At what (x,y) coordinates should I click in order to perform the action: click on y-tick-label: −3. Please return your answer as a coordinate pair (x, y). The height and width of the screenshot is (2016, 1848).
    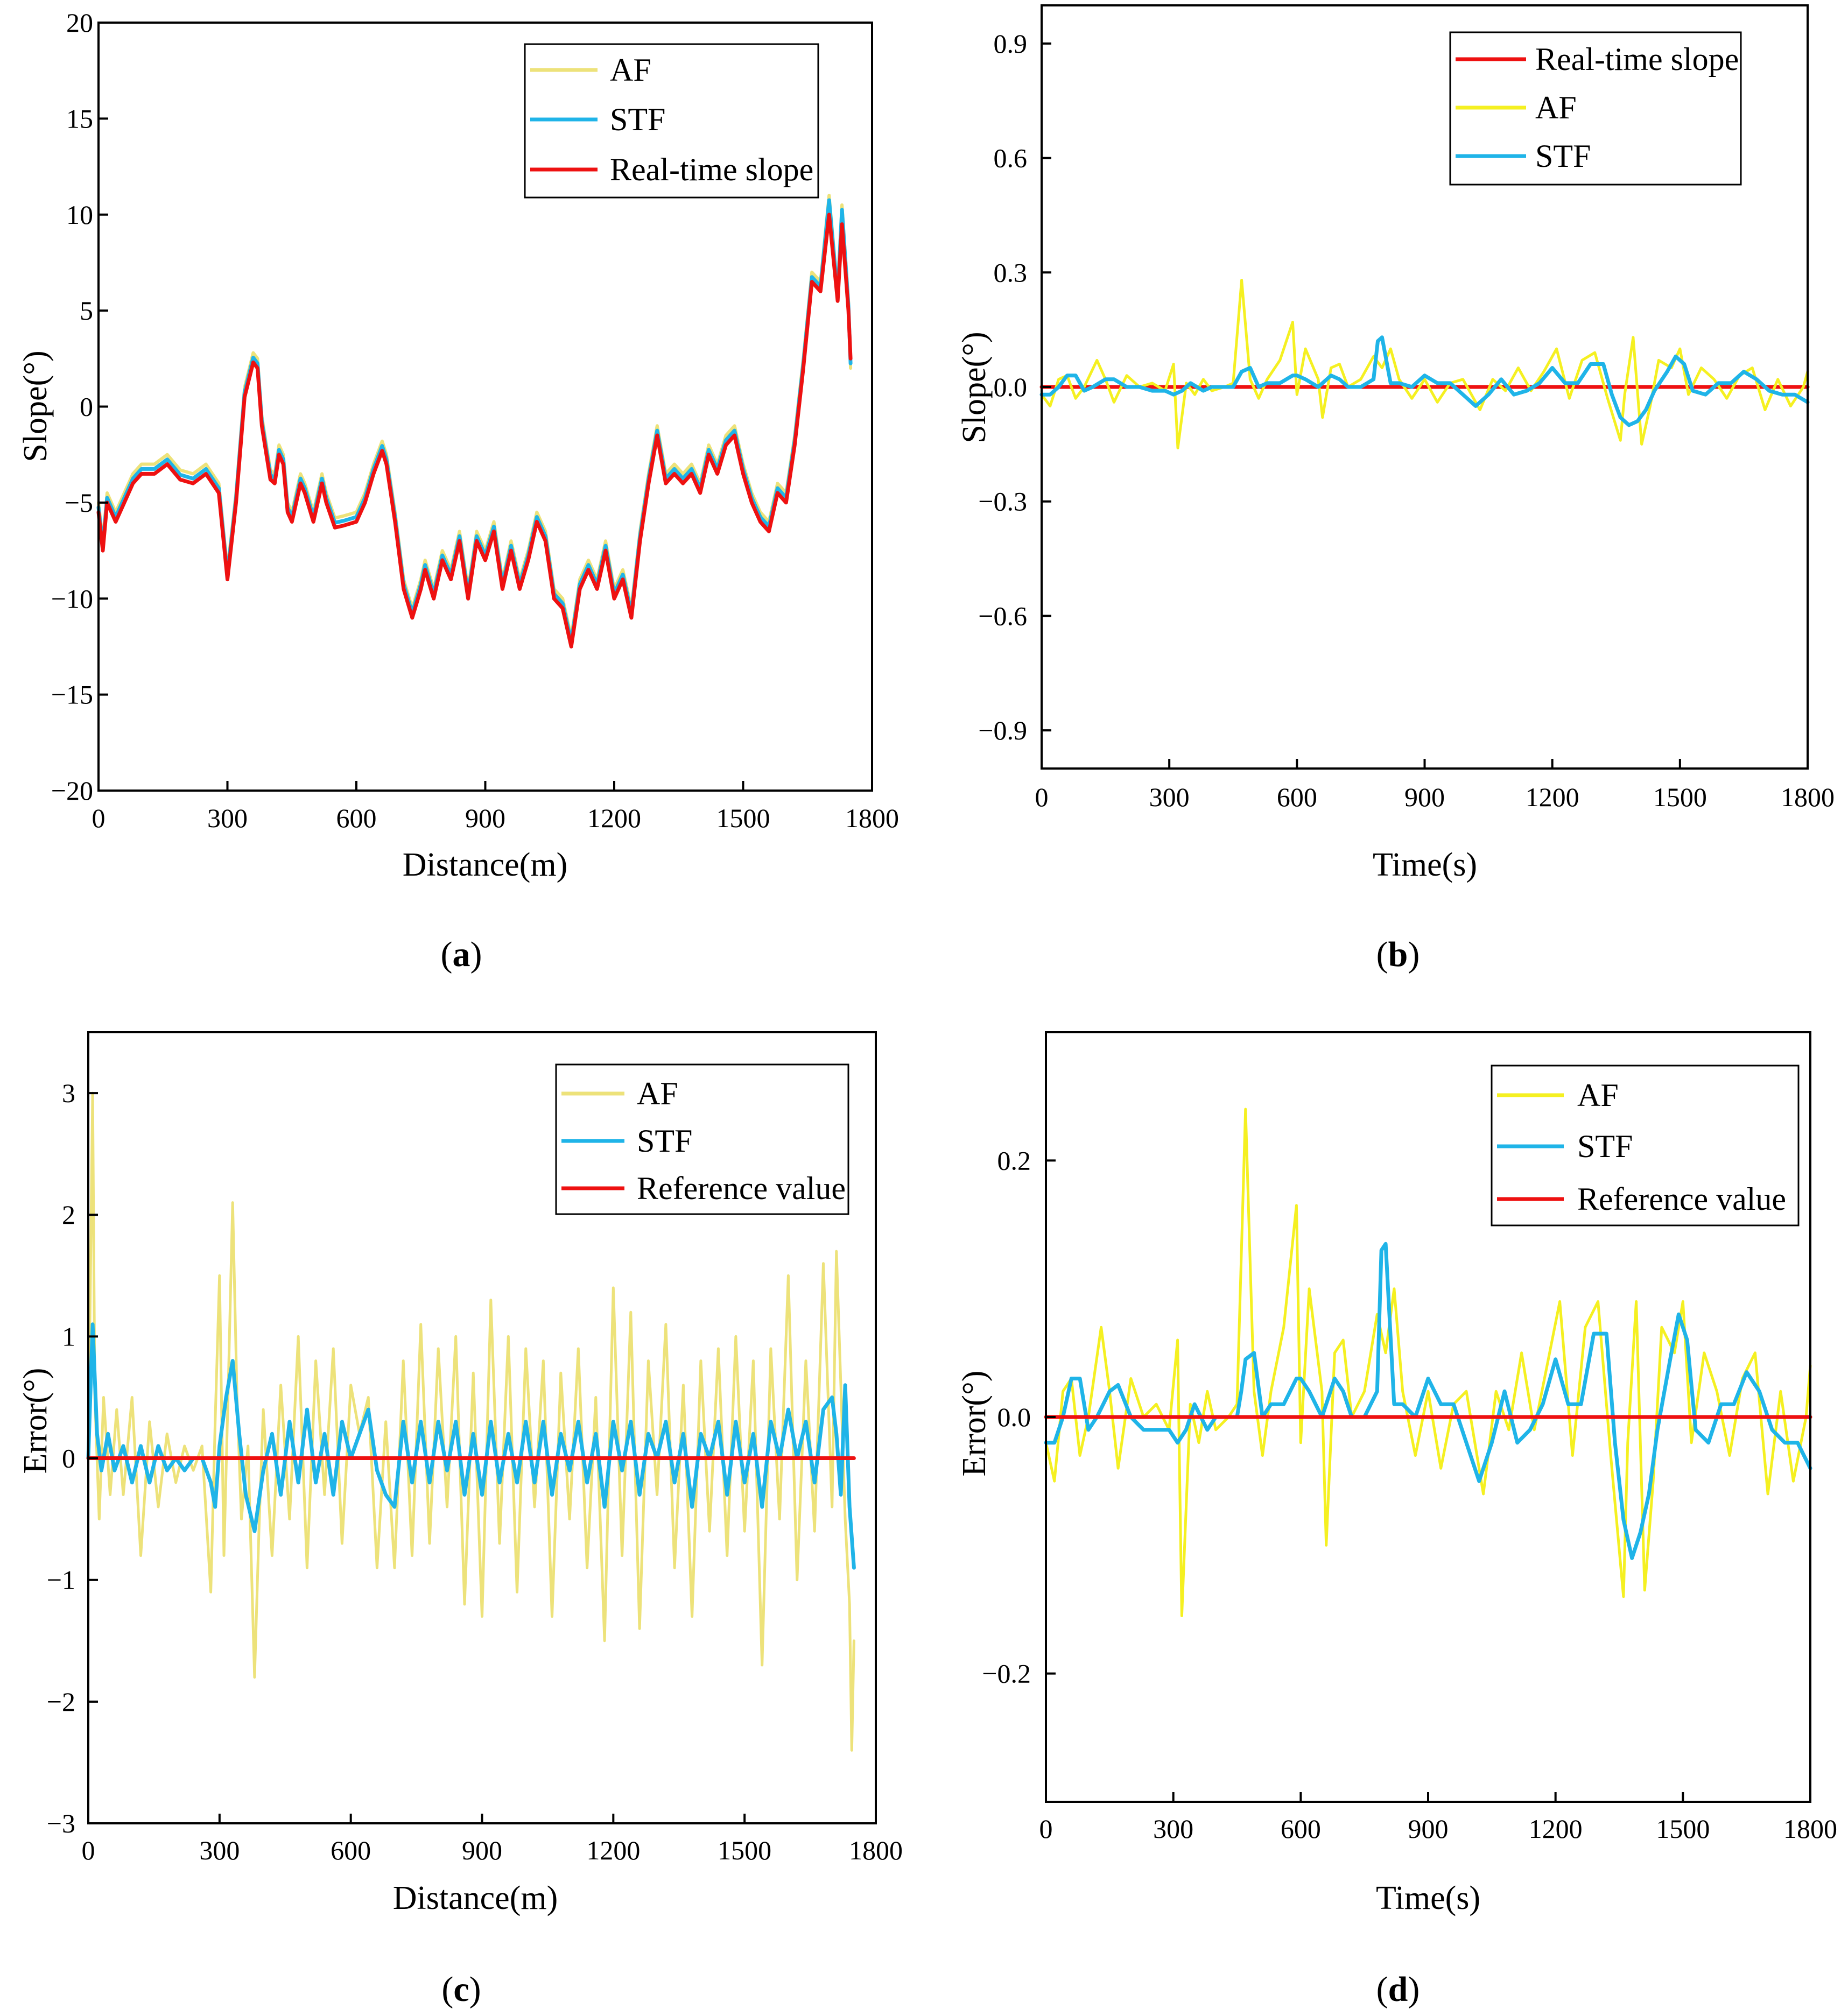
    Looking at the image, I should click on (61, 1823).